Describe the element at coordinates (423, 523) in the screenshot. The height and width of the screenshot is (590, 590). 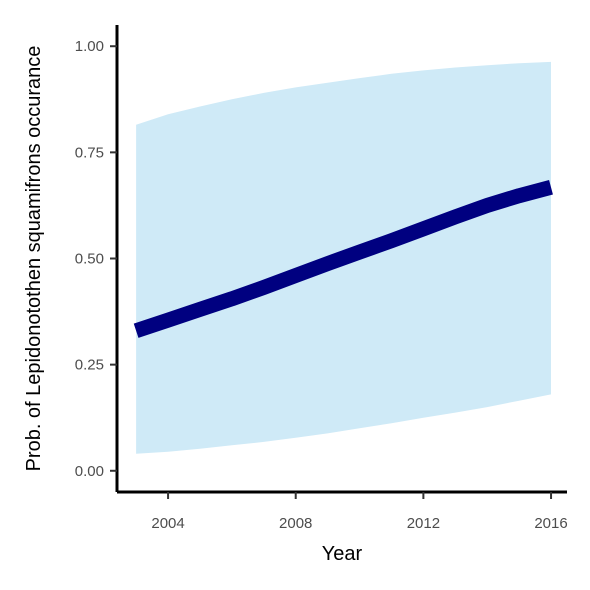
I see `x-tick-label: 2012` at that location.